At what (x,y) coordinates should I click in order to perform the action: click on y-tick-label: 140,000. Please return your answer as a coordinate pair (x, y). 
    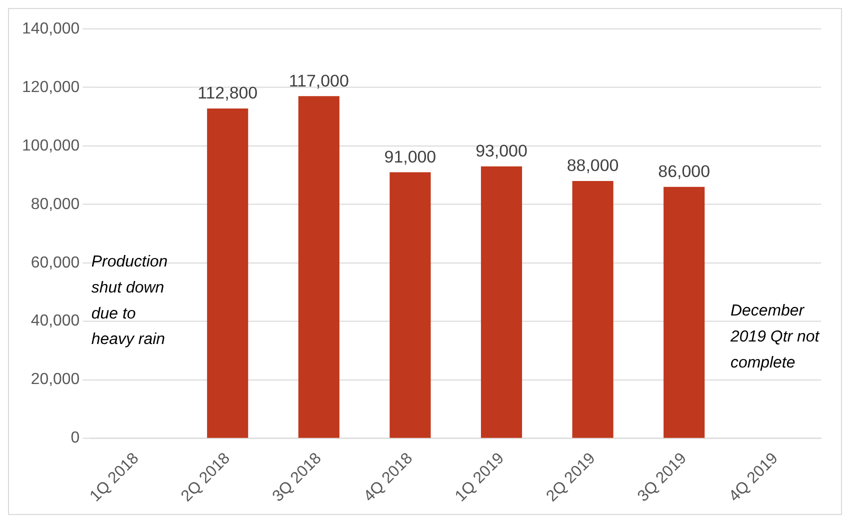
    Looking at the image, I should click on (51, 29).